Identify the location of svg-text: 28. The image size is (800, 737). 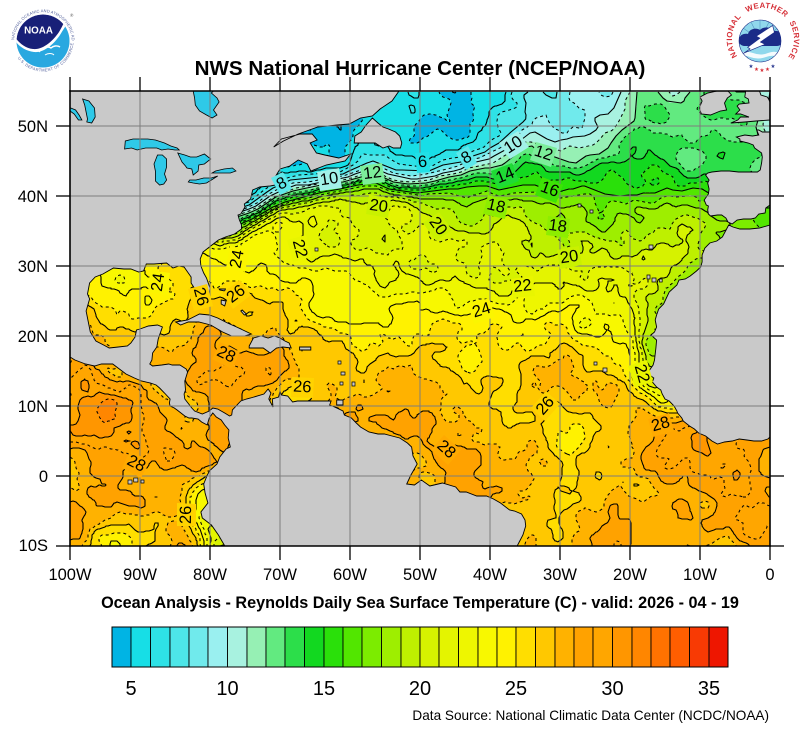
(660, 424).